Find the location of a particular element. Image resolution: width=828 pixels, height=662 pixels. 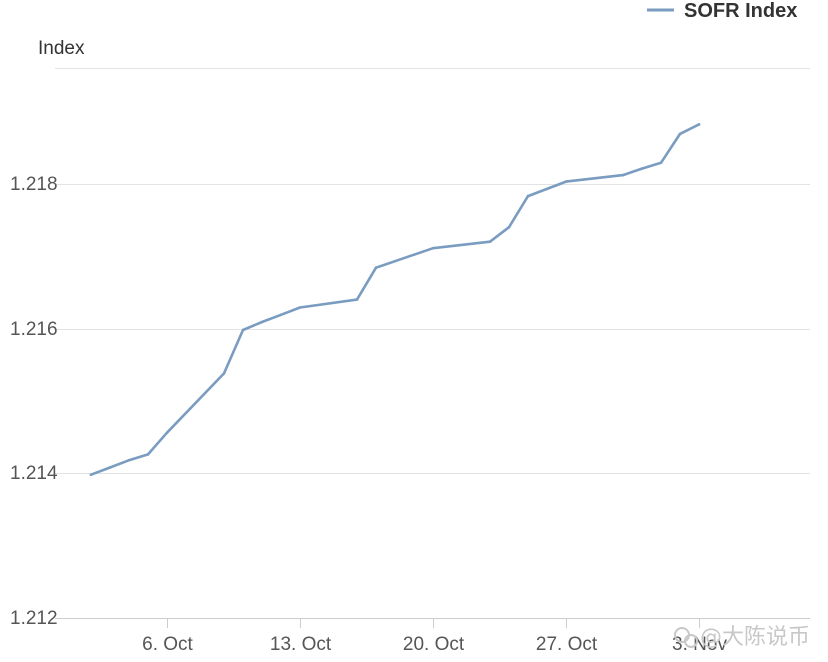

legend-label: SOFR Index is located at coordinates (740, 11).